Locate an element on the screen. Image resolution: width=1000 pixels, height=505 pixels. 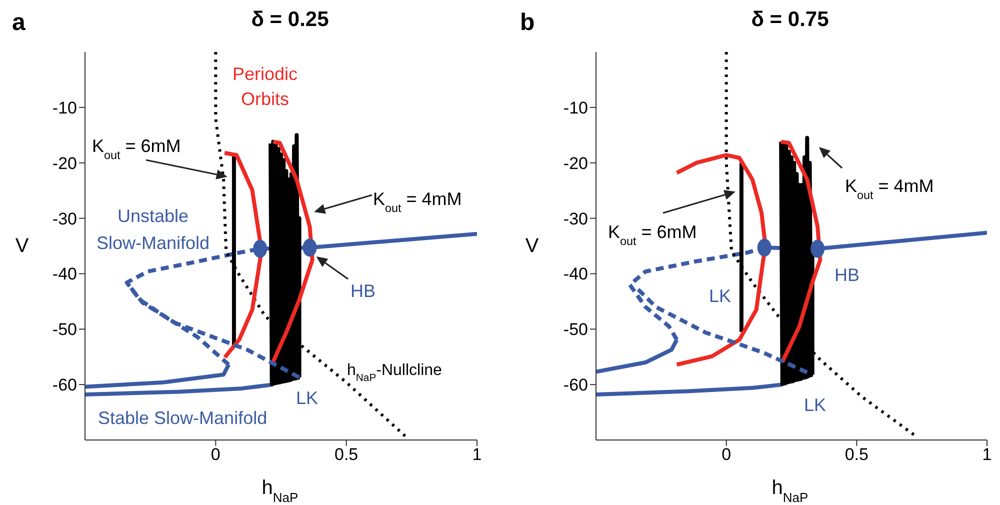
chart-title: δ = 0.25 is located at coordinates (290, 19).